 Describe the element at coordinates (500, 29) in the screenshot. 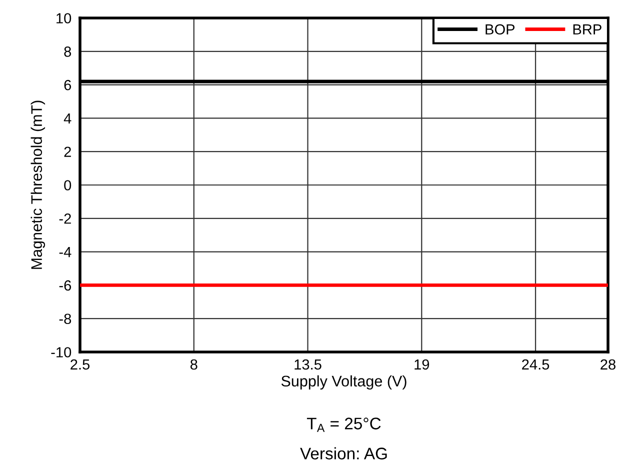

I see `legend-label: BOP` at that location.